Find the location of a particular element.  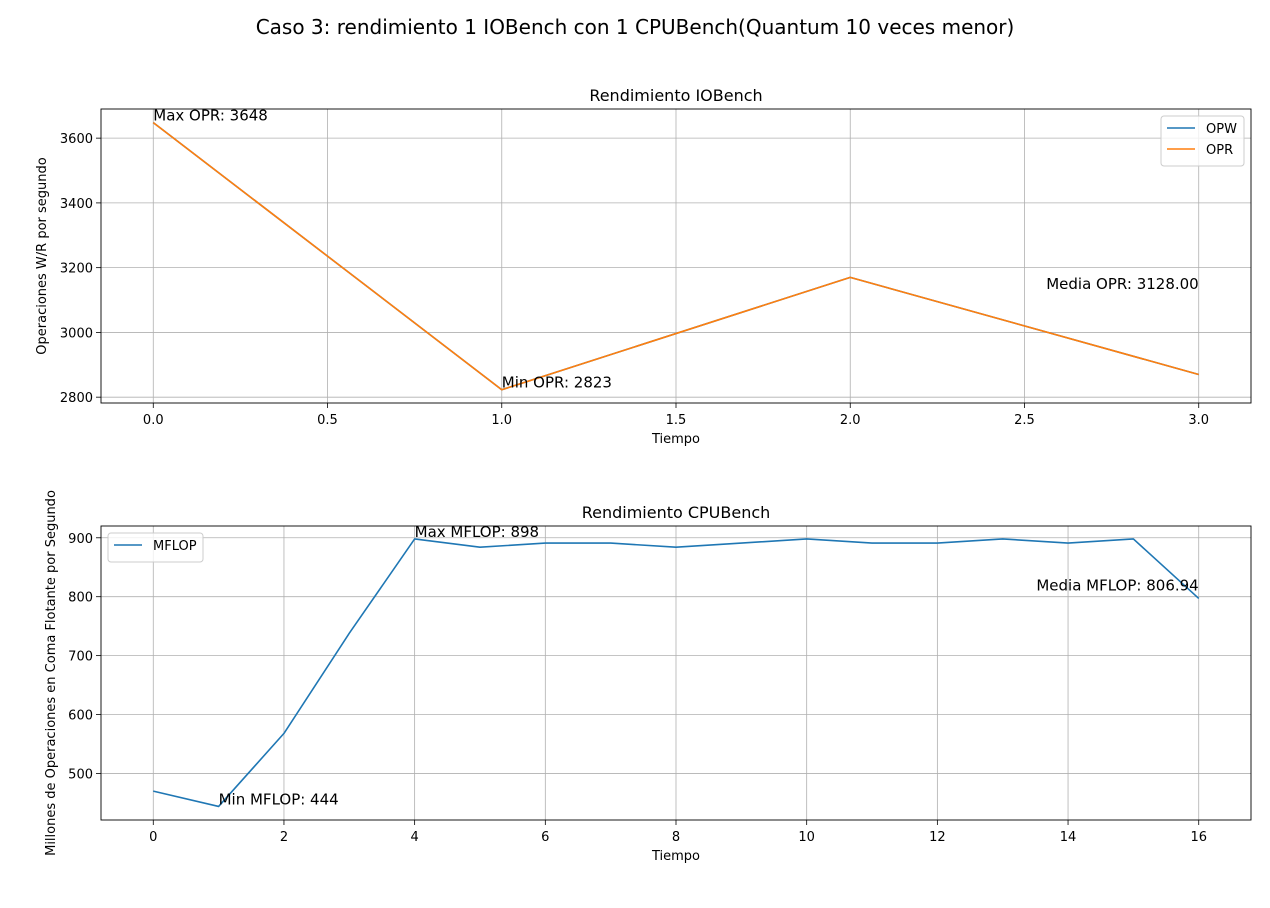

iobench-annotation-0: Max OPR: 3648 is located at coordinates (210, 116).